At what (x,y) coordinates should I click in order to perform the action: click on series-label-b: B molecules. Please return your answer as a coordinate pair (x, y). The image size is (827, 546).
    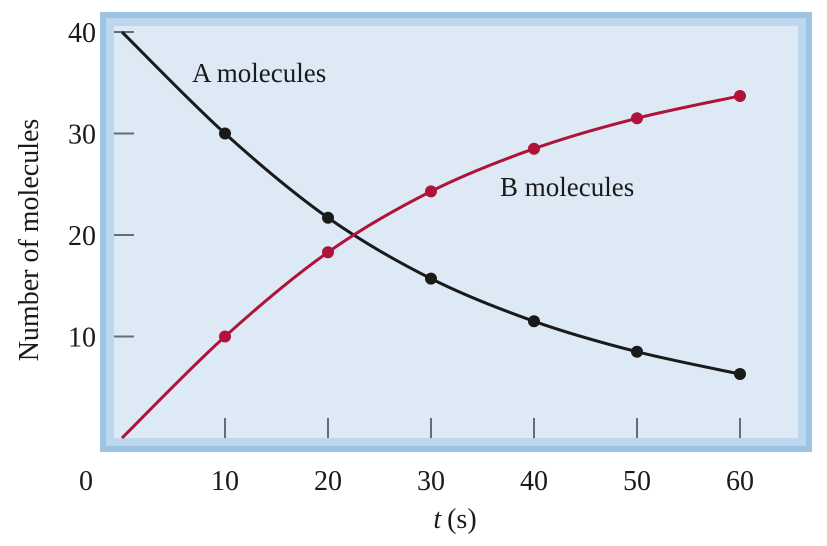
    Looking at the image, I should click on (567, 187).